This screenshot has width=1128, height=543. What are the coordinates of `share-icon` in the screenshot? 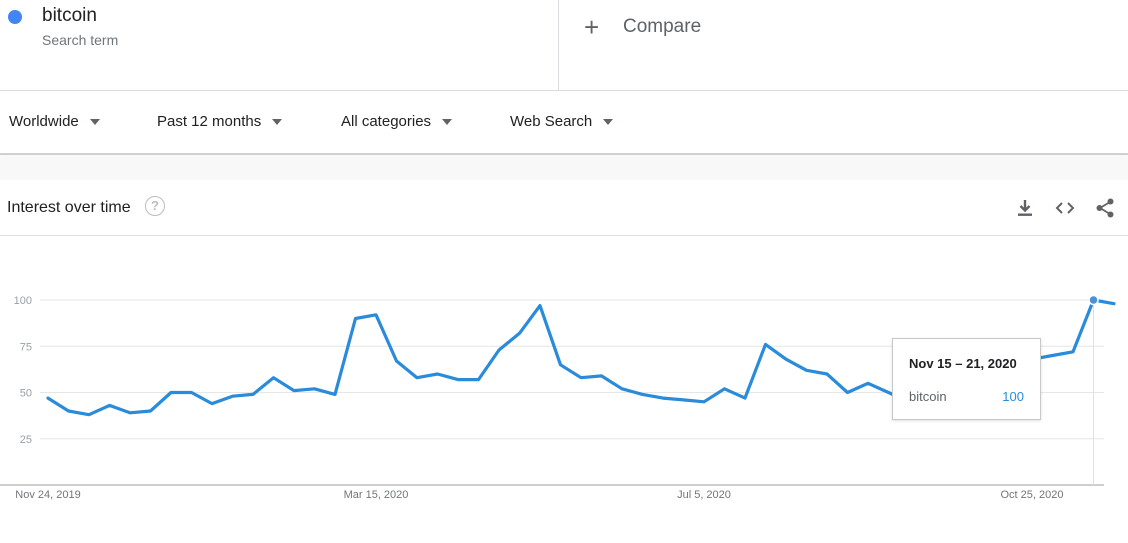 It's located at (1105, 208).